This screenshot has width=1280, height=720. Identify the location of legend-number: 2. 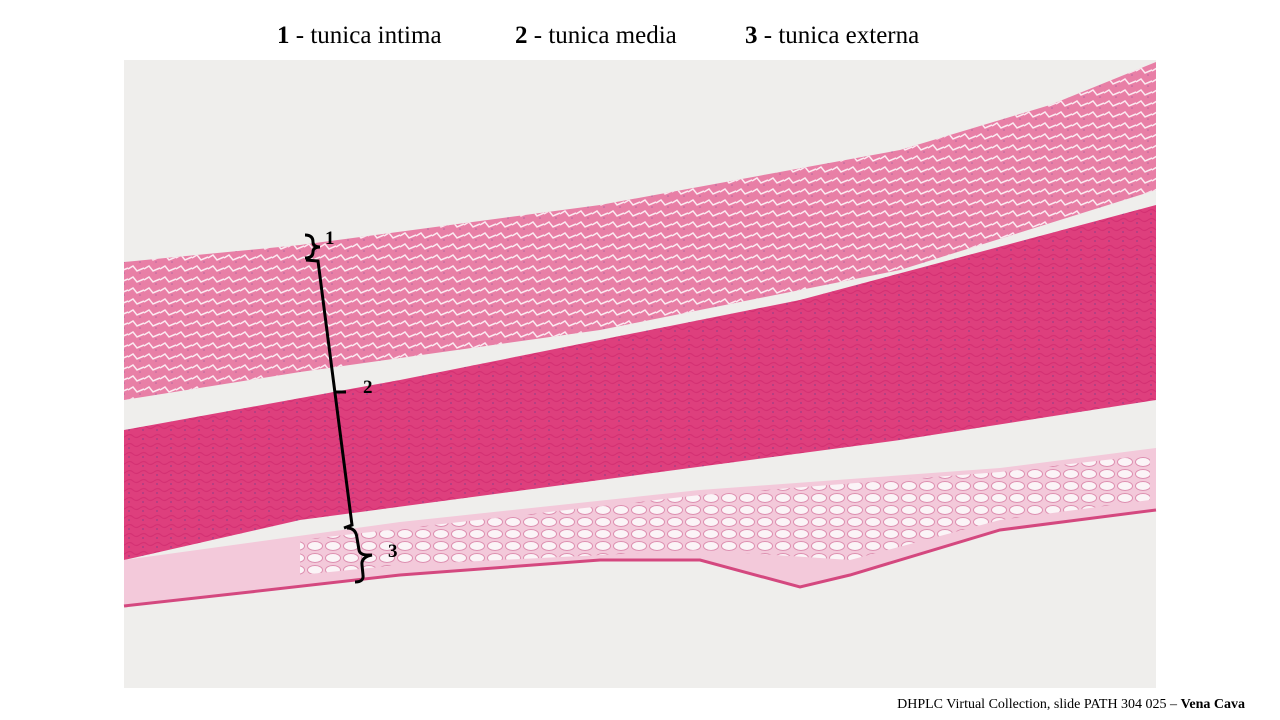
(521, 35).